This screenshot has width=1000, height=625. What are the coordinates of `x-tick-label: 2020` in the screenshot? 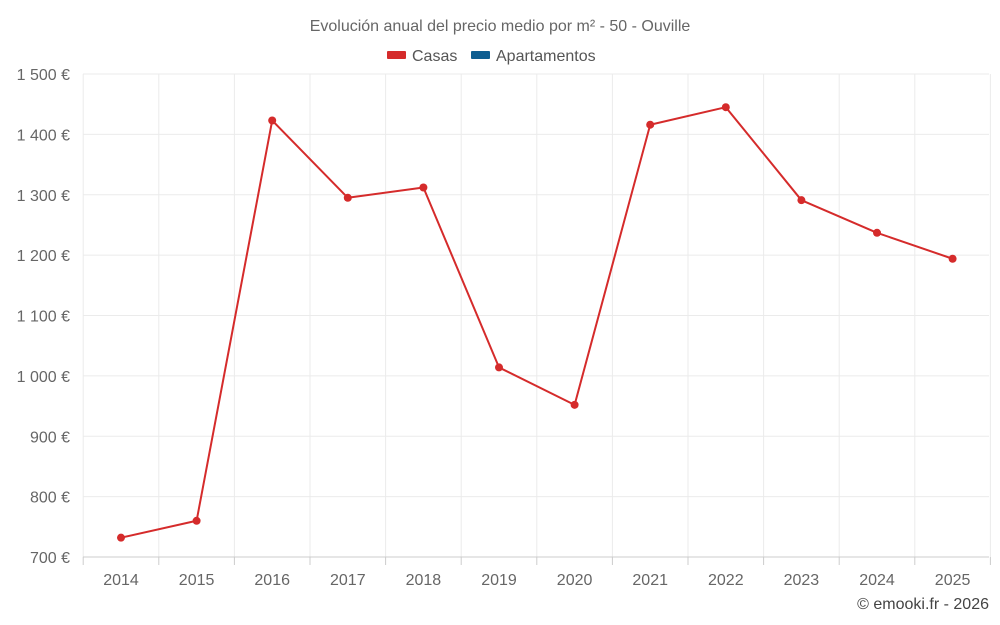 It's located at (575, 580).